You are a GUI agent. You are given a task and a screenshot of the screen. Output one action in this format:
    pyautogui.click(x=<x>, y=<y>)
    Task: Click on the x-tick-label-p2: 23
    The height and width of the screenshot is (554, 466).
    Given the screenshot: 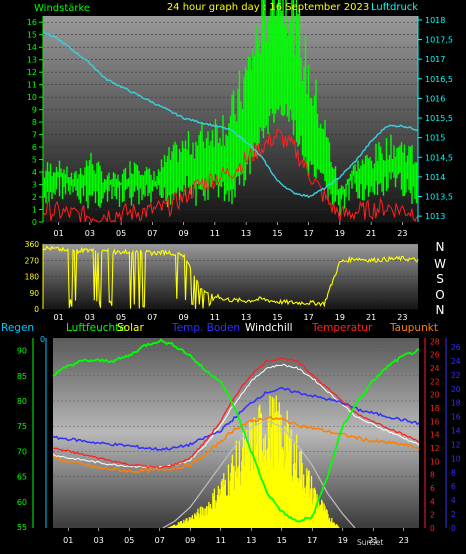 What is the action you would take?
    pyautogui.click(x=402, y=317)
    